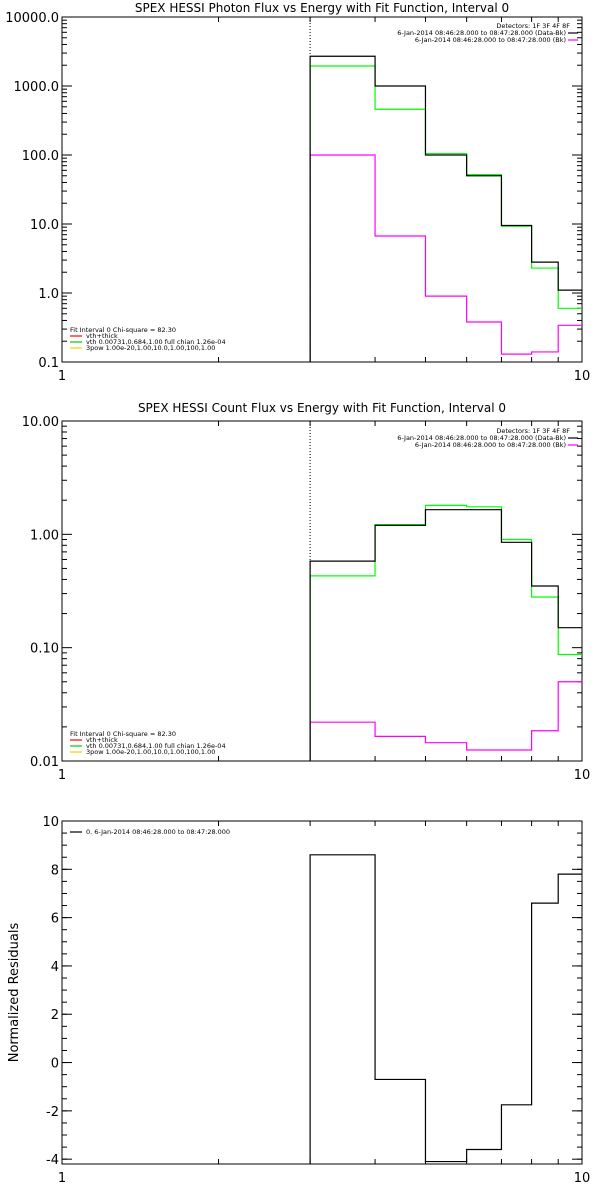  I want to click on y-tick-label: 1.00, so click(44, 535).